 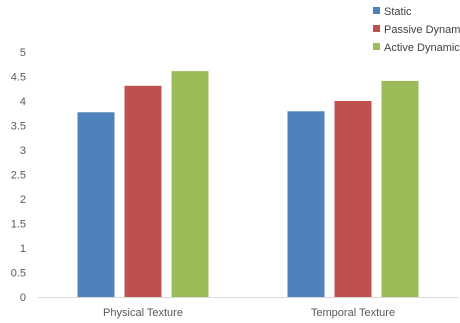 What do you see at coordinates (353, 199) in the screenshot?
I see `bar-passive-dynami-temporal-texture` at bounding box center [353, 199].